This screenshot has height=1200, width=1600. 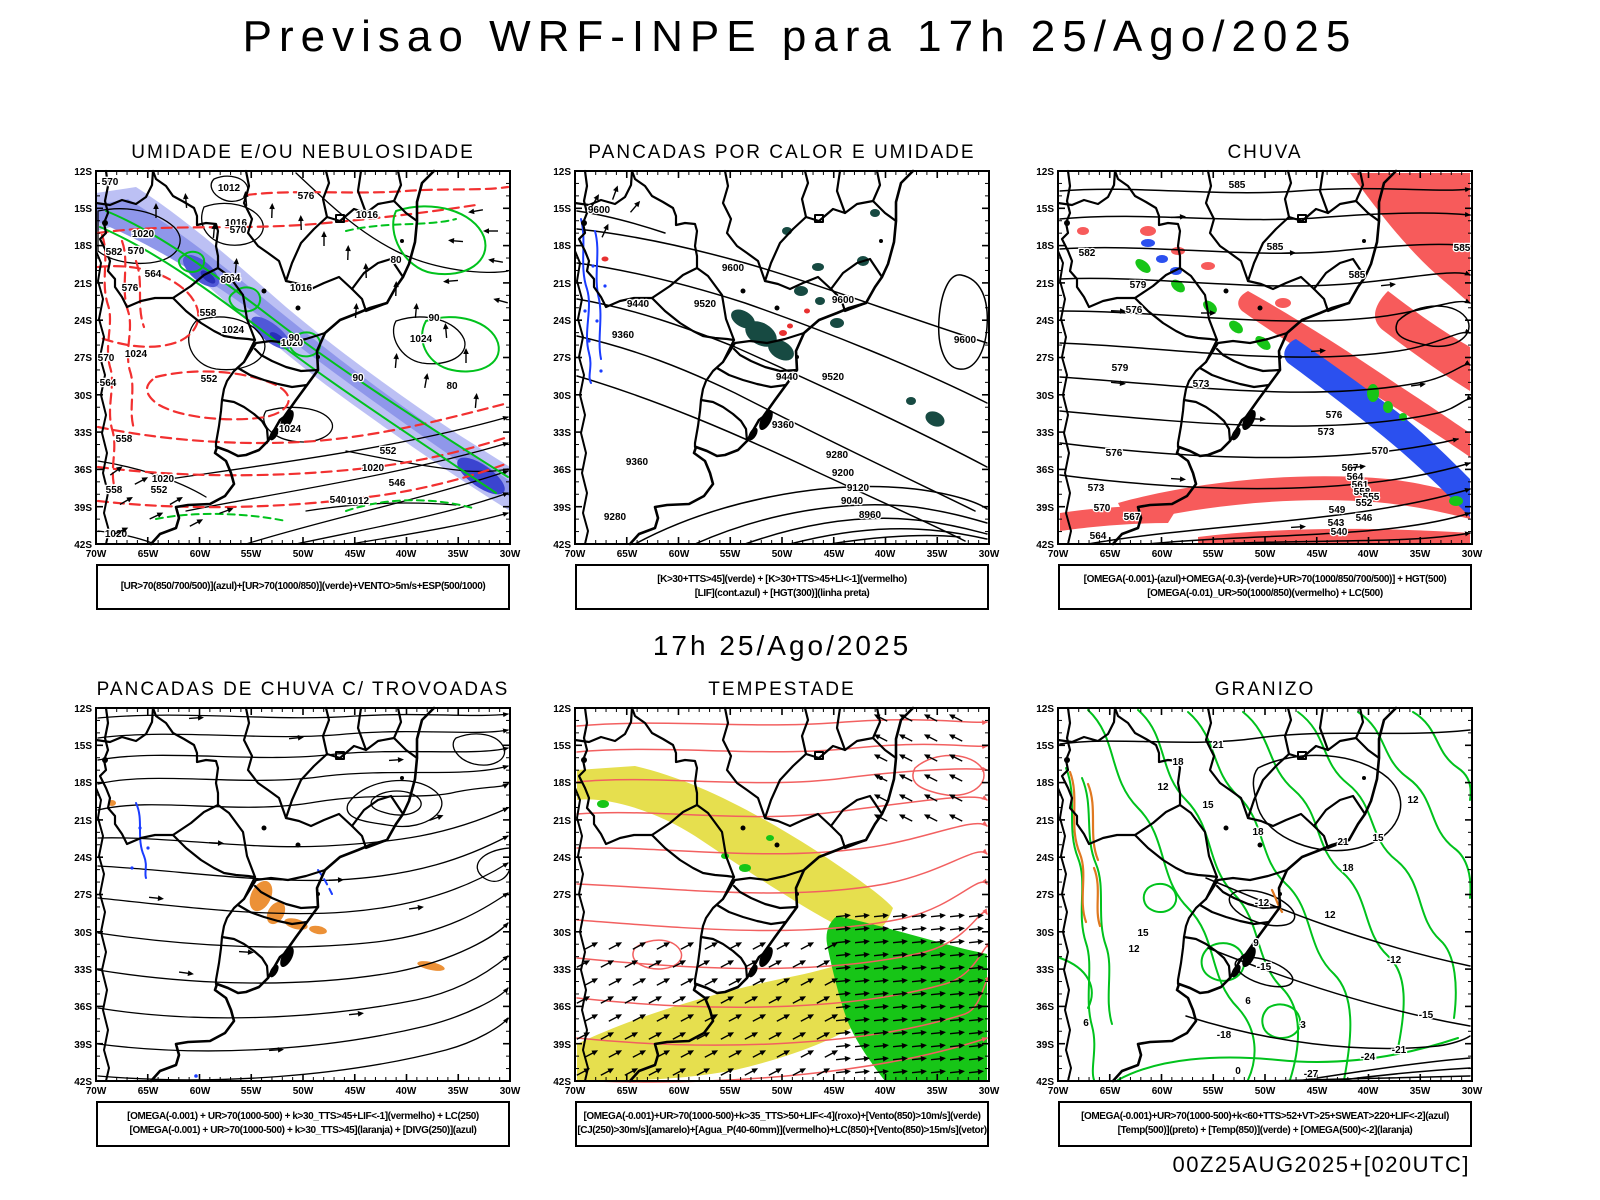 What do you see at coordinates (143, 234) in the screenshot?
I see `svg-text: 1020` at bounding box center [143, 234].